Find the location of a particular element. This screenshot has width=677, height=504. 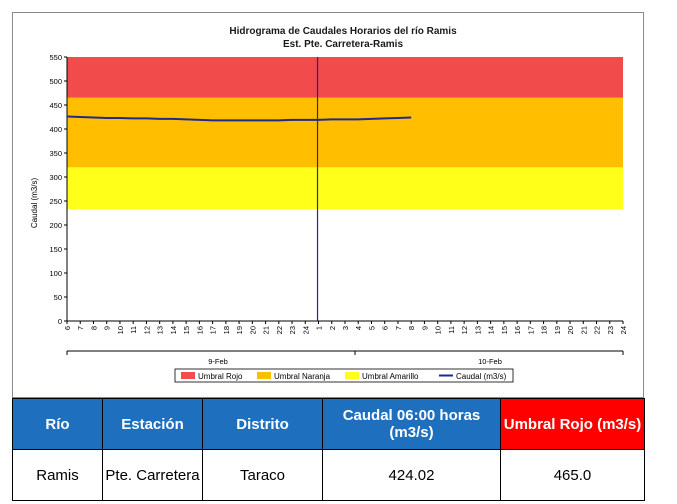

x-tick-label: 3 is located at coordinates (345, 328).